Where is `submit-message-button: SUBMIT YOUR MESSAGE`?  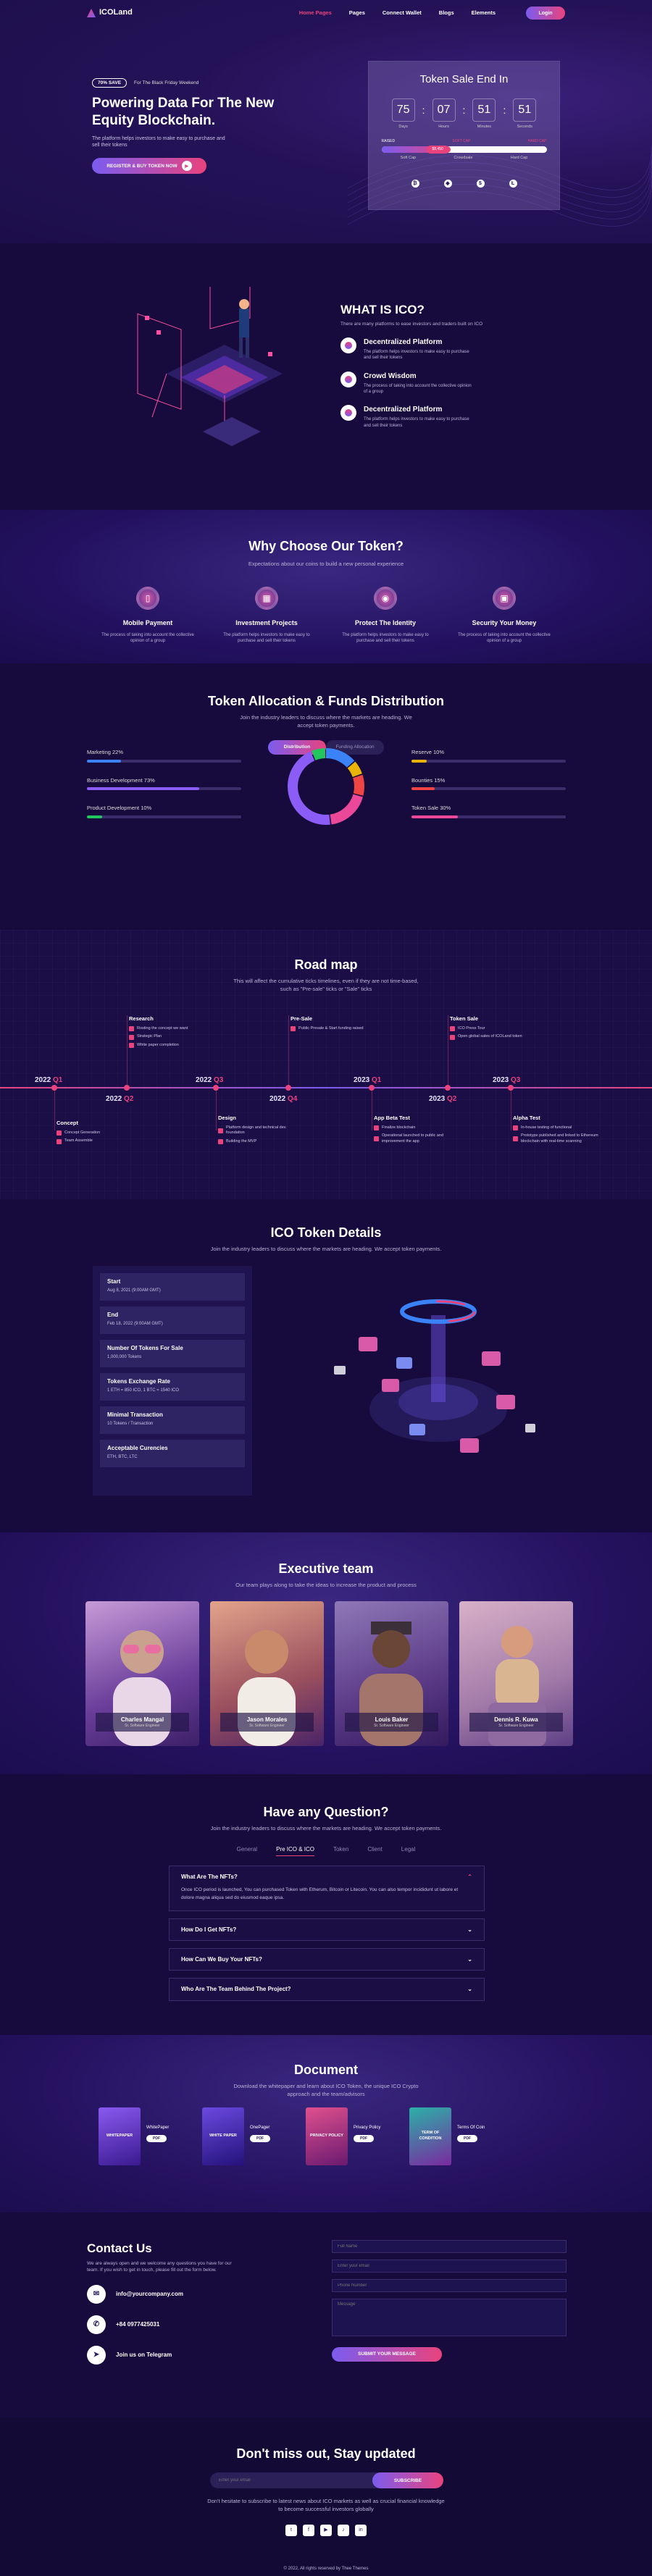
submit-message-button: SUBMIT YOUR MESSAGE is located at coordinates (387, 2354).